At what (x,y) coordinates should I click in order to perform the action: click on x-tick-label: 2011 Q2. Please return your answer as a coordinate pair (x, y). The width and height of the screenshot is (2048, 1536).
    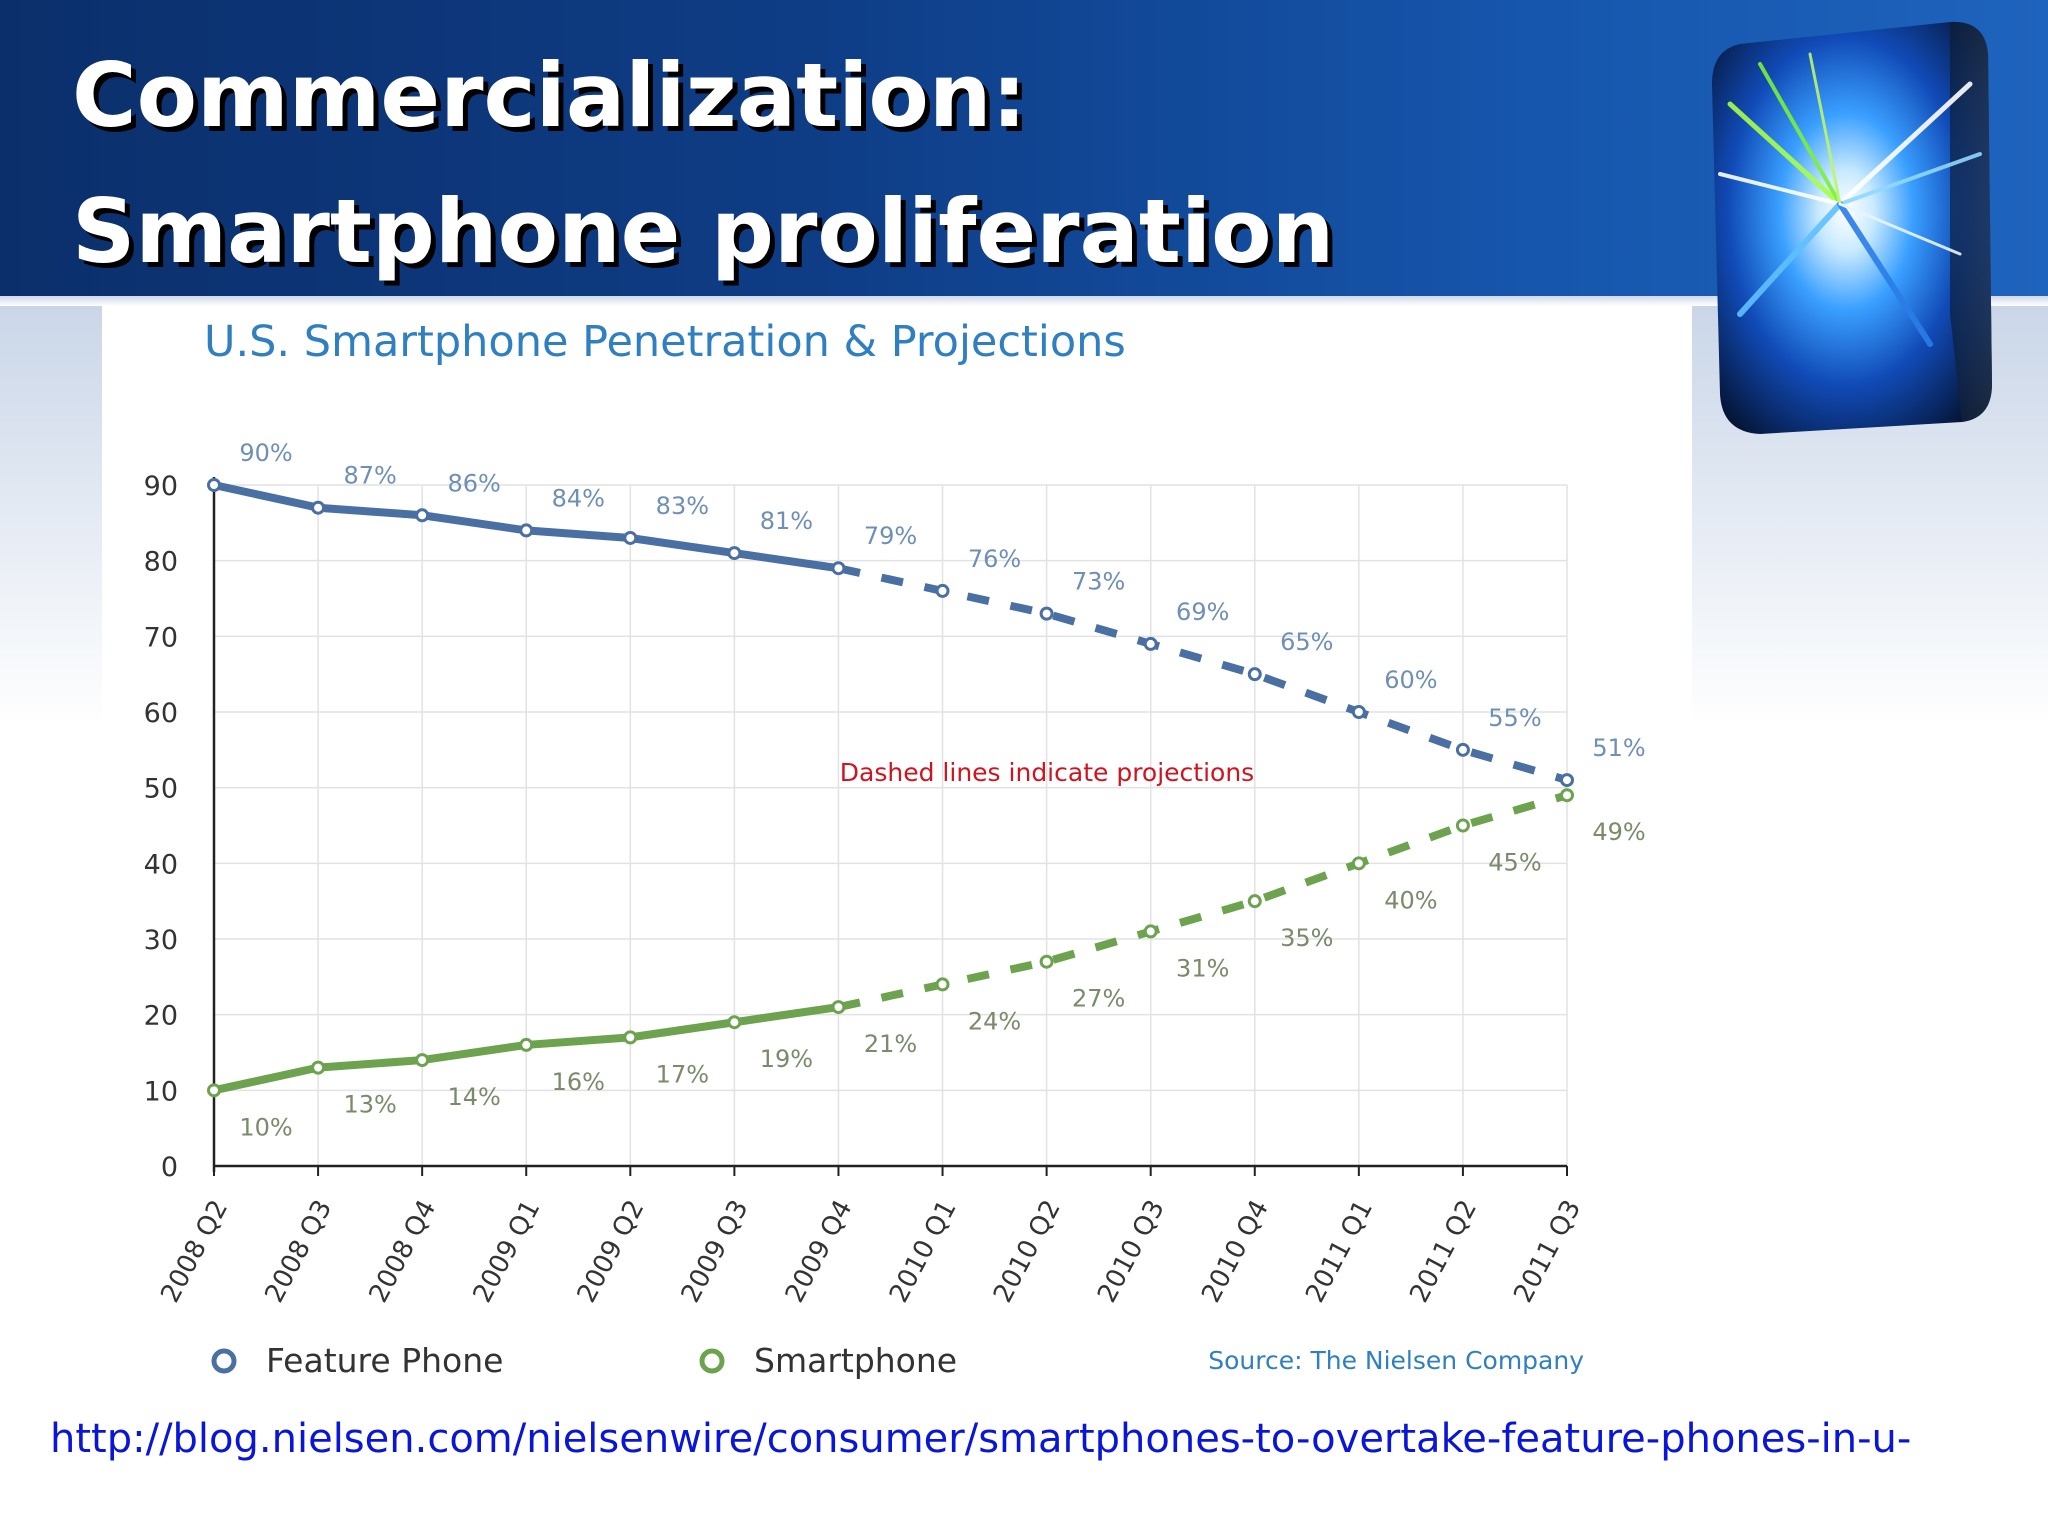
    Looking at the image, I should click on (1443, 1251).